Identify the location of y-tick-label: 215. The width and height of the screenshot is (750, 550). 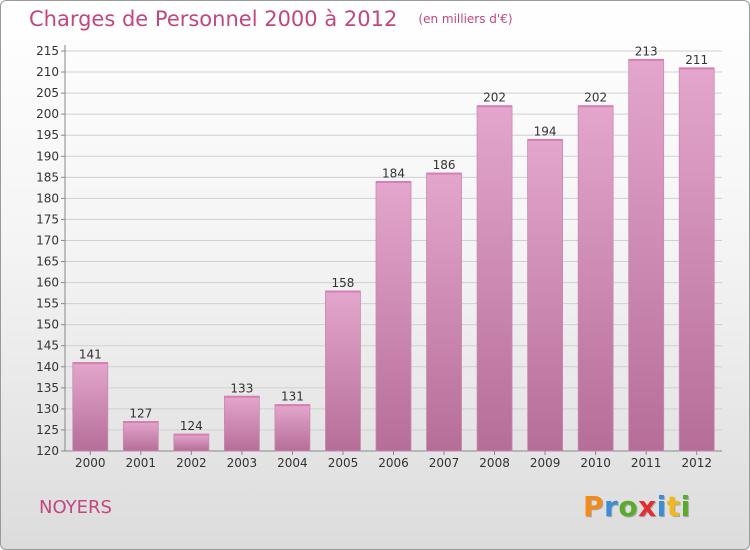
(47, 51).